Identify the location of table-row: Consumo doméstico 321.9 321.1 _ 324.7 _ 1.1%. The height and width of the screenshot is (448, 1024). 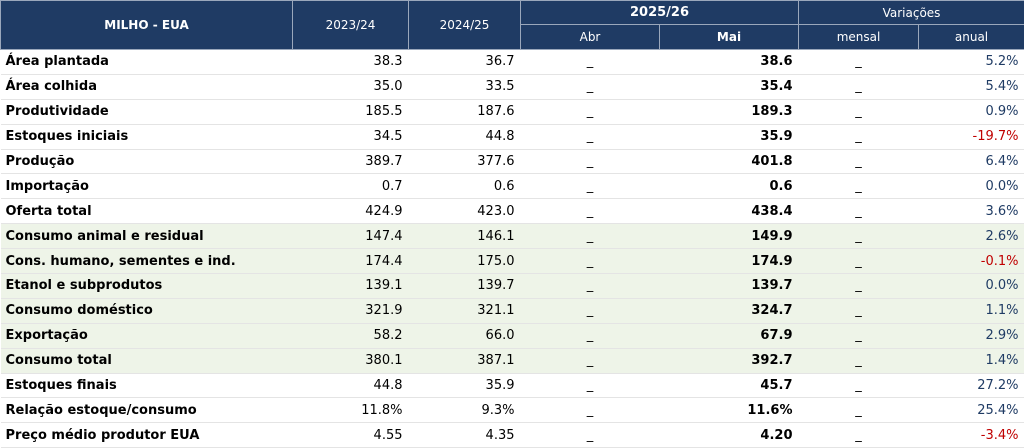
(512, 311).